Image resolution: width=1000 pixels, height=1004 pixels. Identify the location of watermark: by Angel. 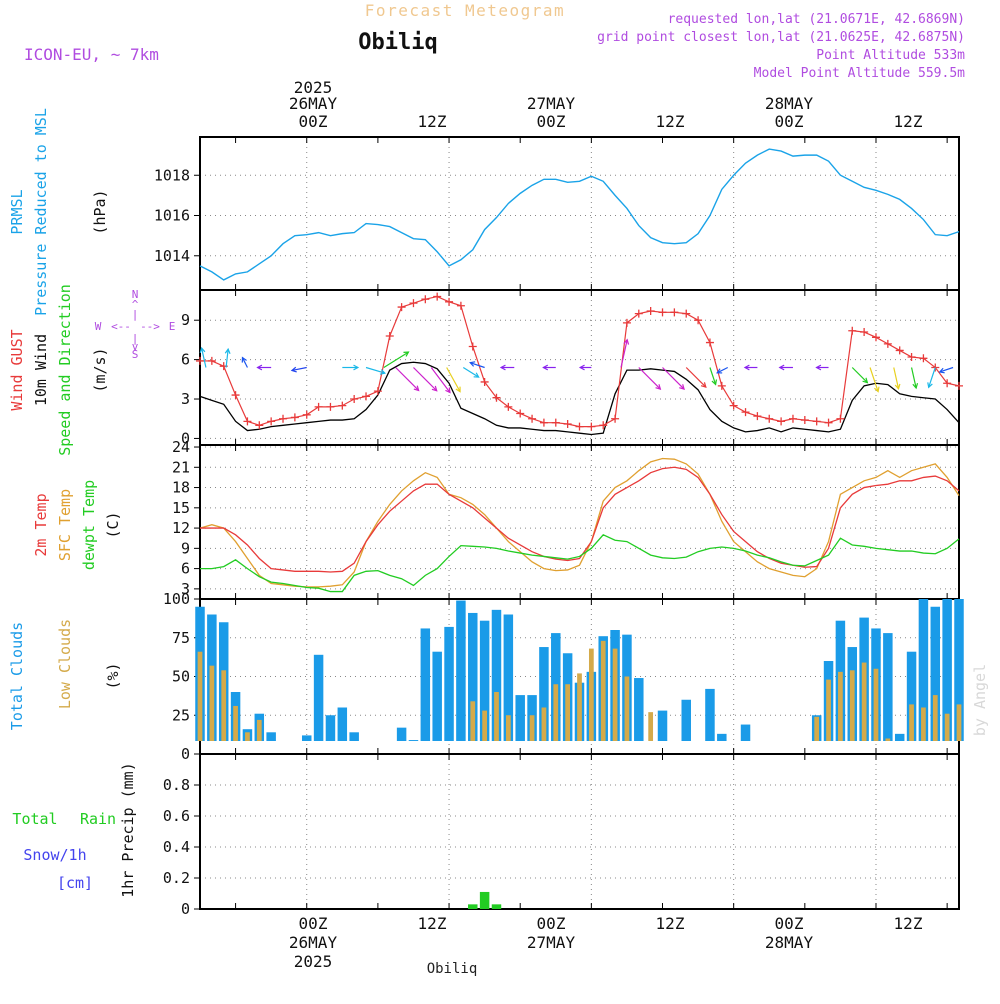
(980, 700).